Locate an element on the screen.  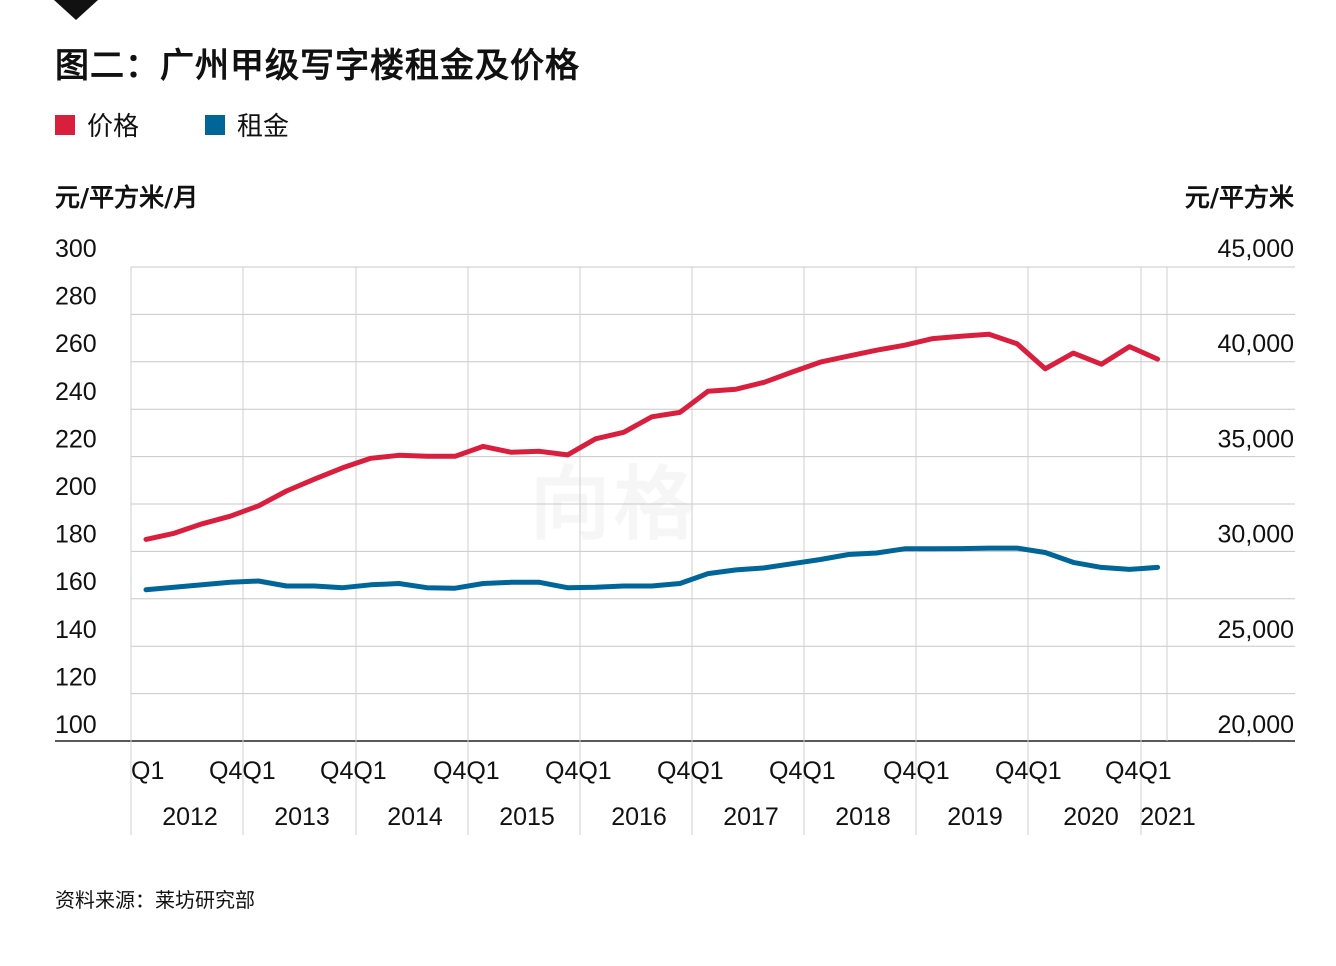
left-tick-label: 240 is located at coordinates (76, 392).